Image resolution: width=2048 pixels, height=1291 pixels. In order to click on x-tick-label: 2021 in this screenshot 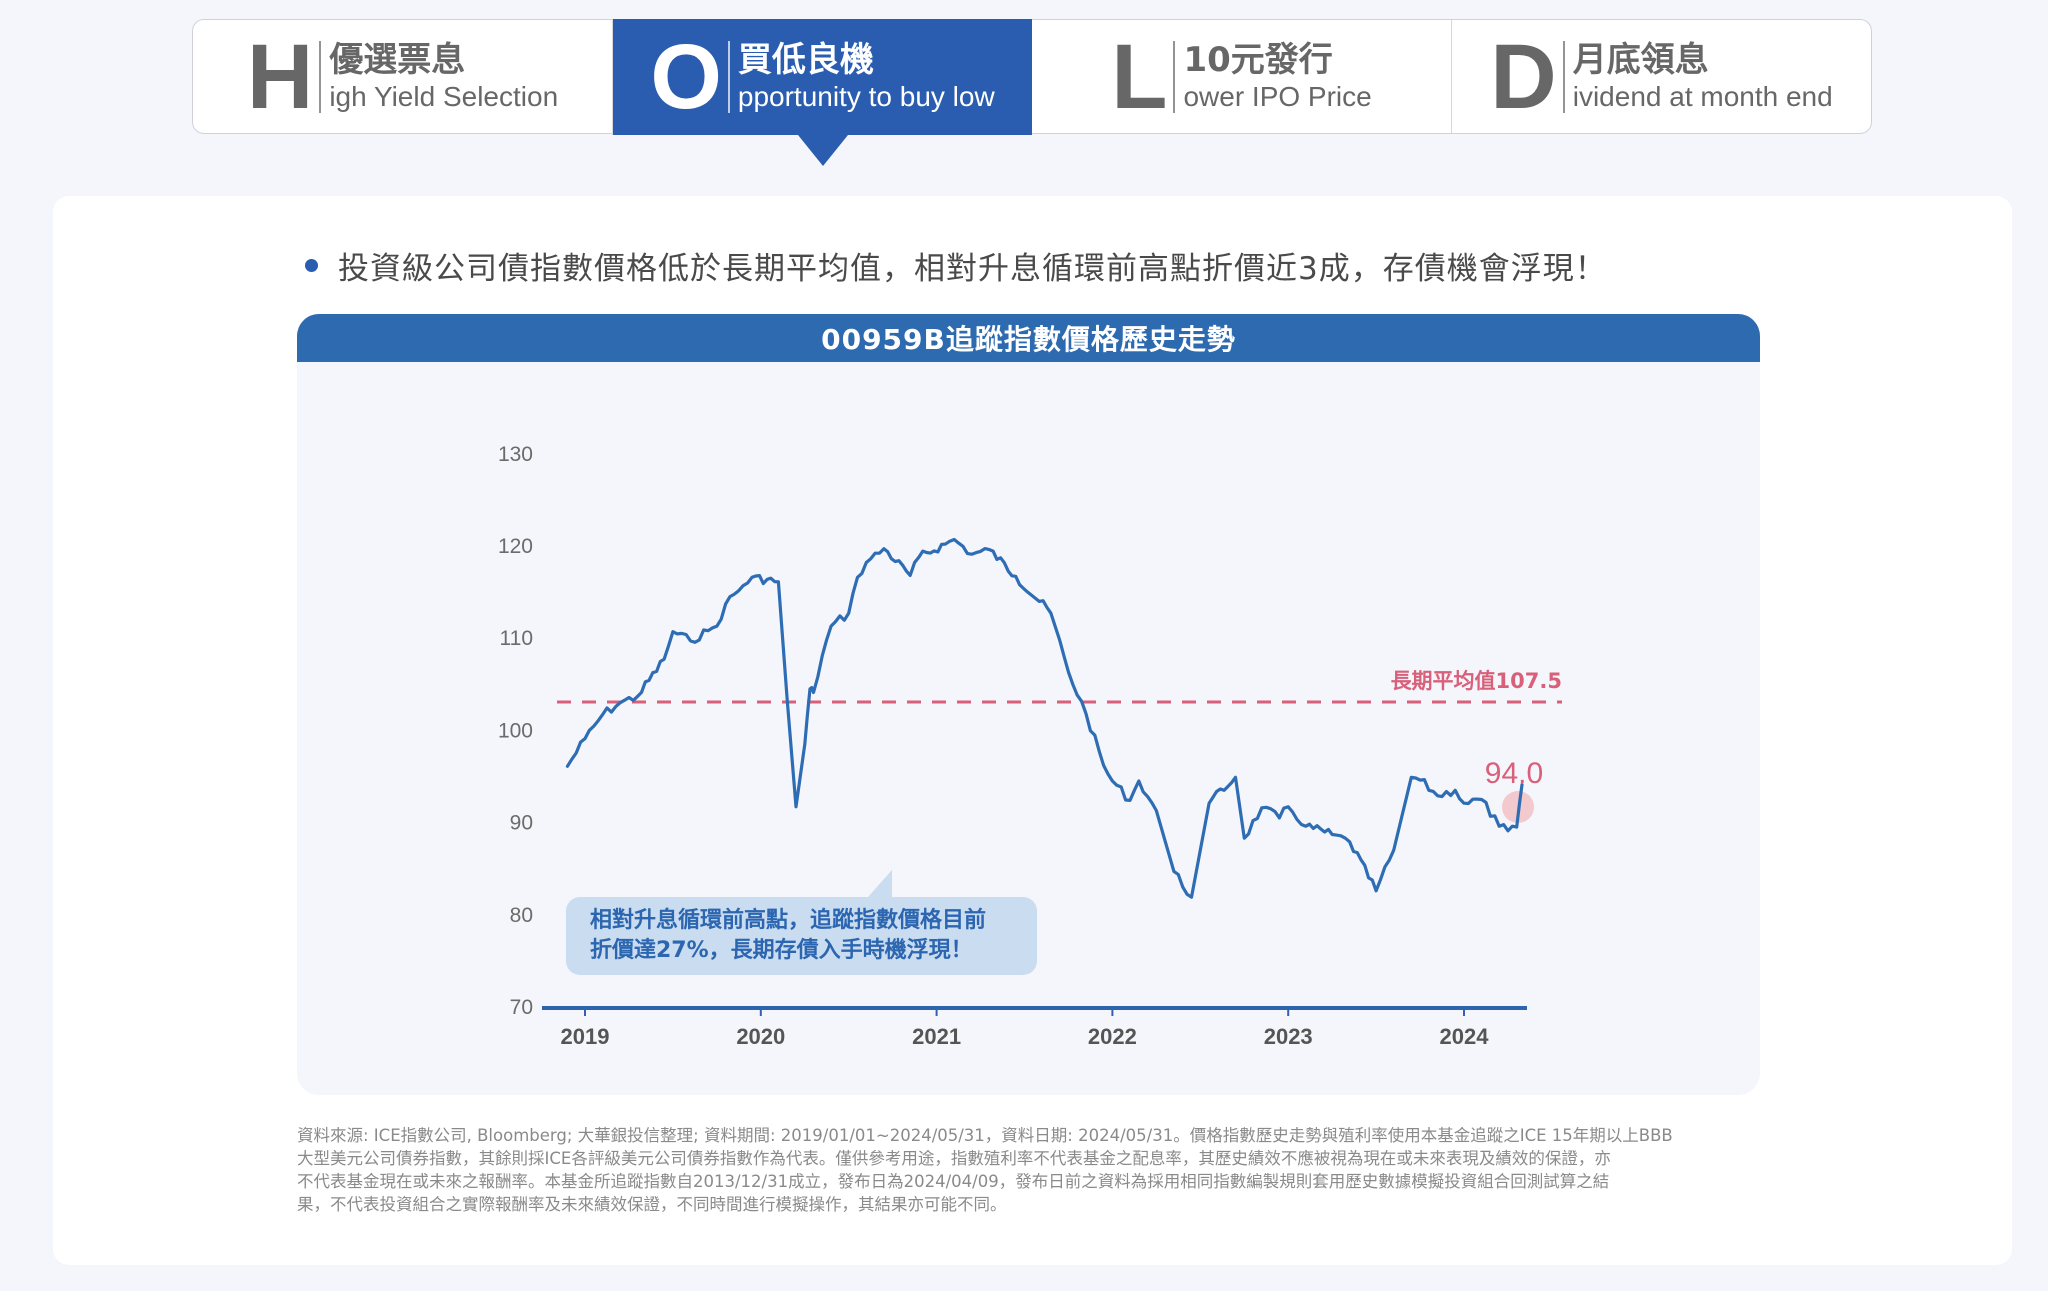, I will do `click(936, 1036)`.